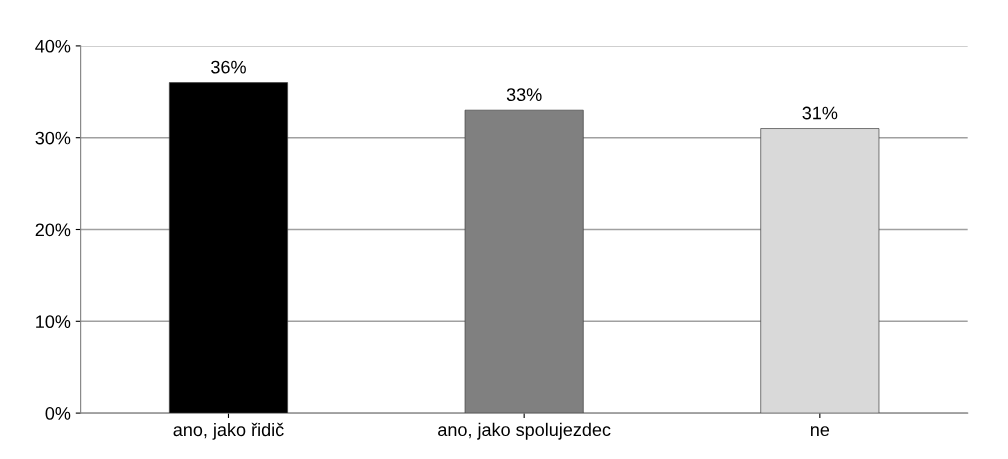 This screenshot has height=459, width=1008. I want to click on x-tick-label: ano, jako řidič, so click(228, 431).